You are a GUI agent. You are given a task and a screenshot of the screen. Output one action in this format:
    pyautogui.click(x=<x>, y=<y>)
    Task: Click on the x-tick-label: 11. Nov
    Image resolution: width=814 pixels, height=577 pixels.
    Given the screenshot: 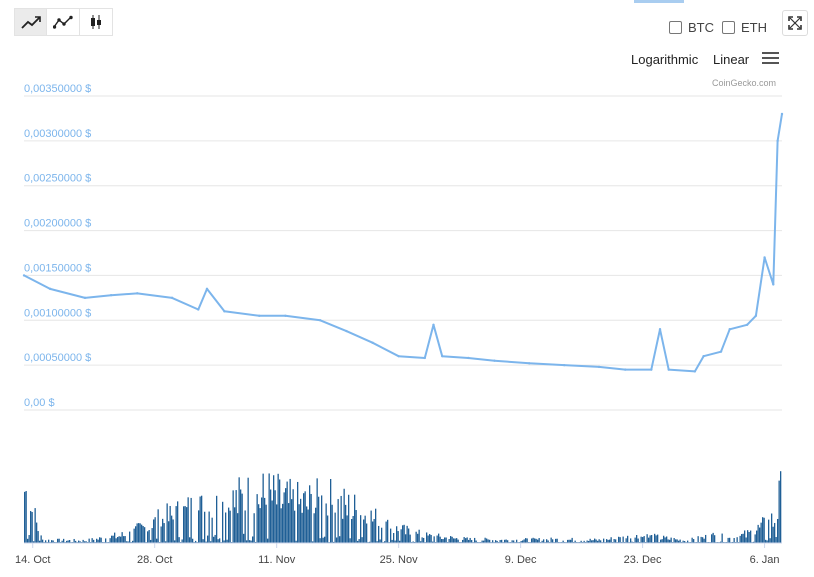 What is the action you would take?
    pyautogui.click(x=277, y=560)
    